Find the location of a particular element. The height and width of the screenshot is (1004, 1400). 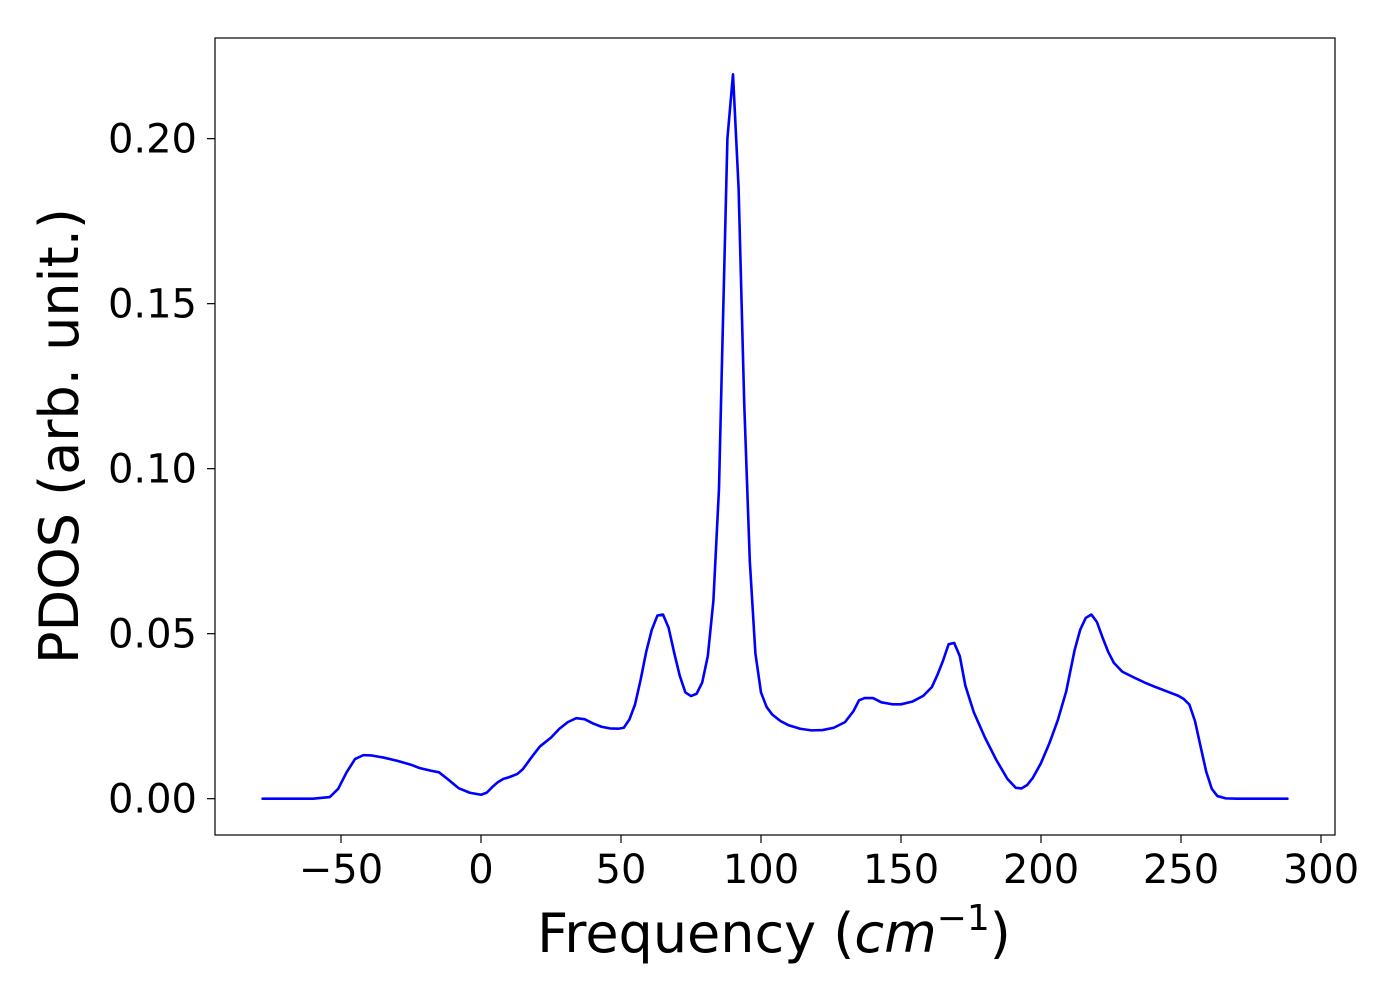

x-tick-label: 250 is located at coordinates (1181, 870).